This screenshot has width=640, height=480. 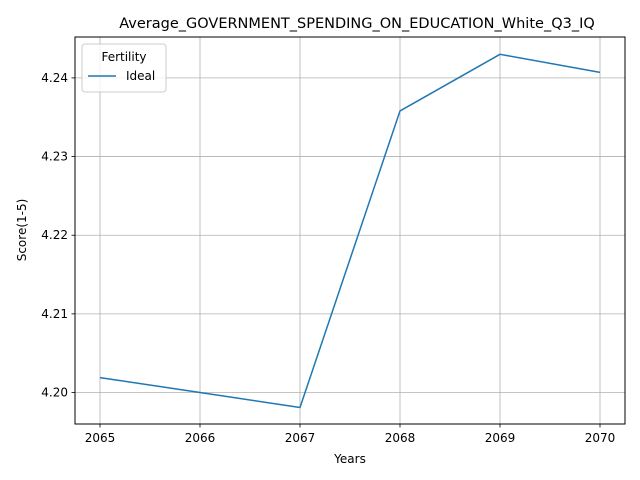 I want to click on legend-frame, so click(x=124, y=68).